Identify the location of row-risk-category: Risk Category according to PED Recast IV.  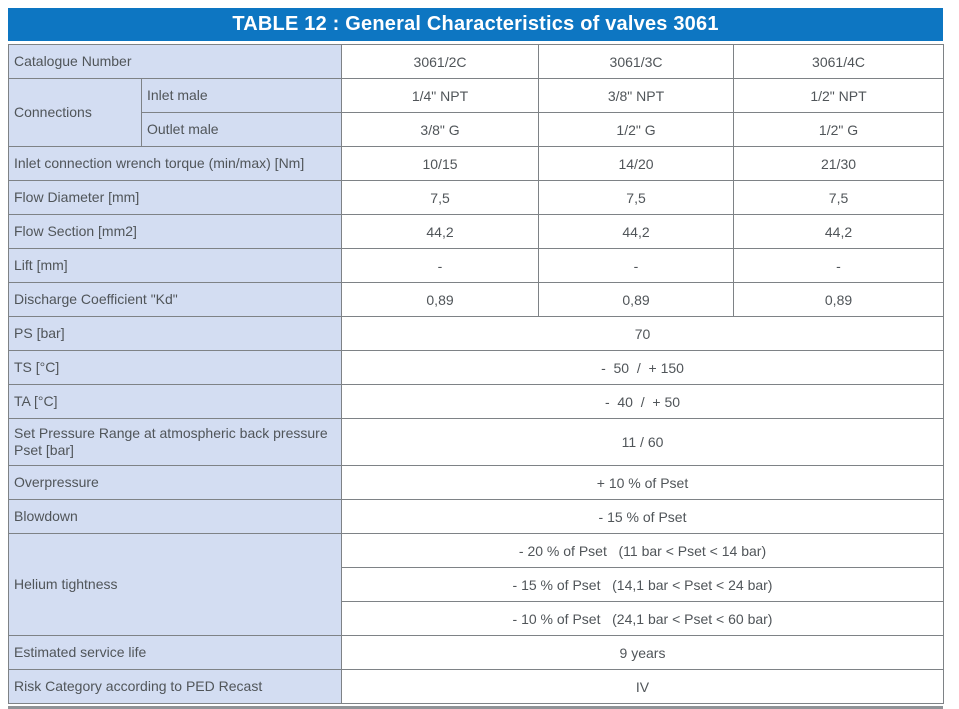
(476, 686).